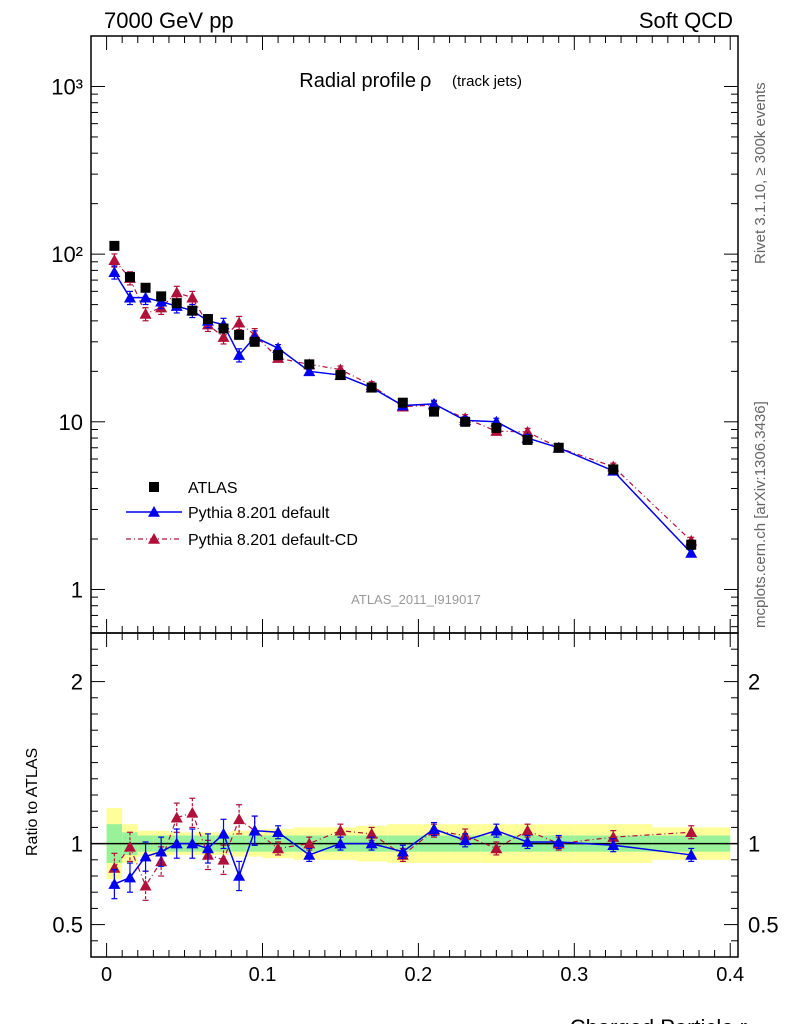 The height and width of the screenshot is (1024, 786). What do you see at coordinates (754, 682) in the screenshot?
I see `ratio-y-tick-label-right: 2` at bounding box center [754, 682].